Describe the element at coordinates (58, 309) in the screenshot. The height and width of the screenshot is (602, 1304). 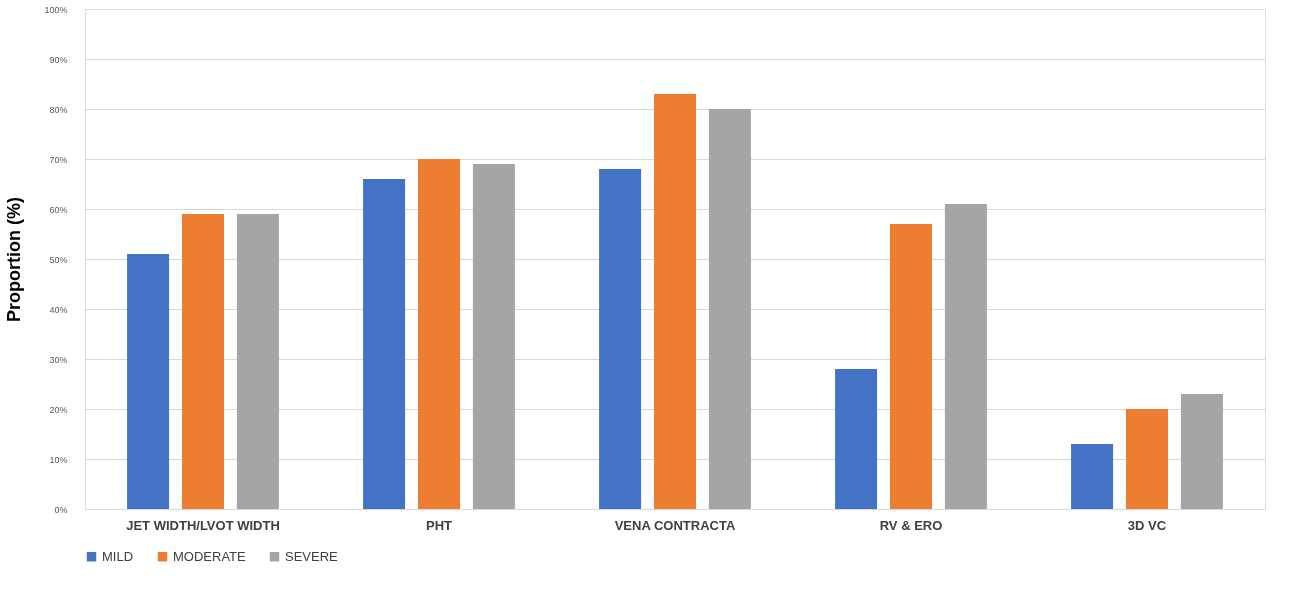
I see `y-tick-label: 40%` at that location.